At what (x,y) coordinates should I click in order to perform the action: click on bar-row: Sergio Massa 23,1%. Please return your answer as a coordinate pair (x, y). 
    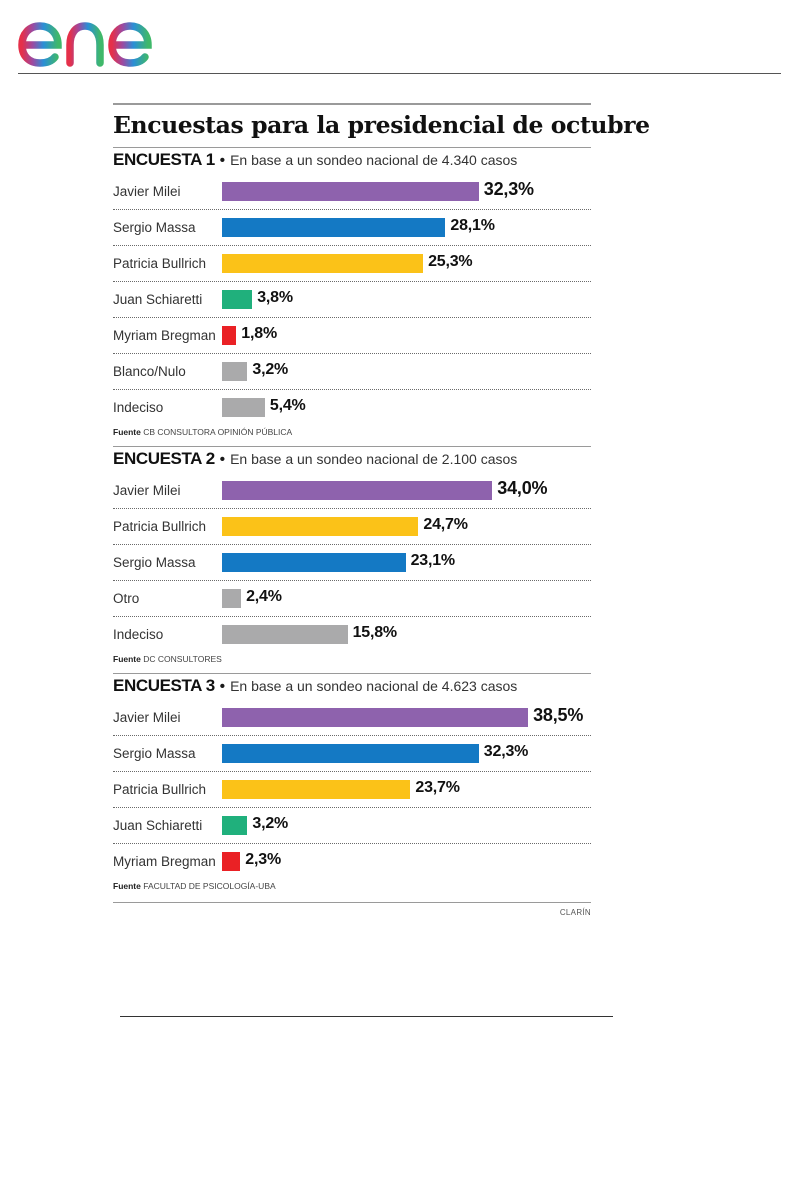
    Looking at the image, I should click on (352, 563).